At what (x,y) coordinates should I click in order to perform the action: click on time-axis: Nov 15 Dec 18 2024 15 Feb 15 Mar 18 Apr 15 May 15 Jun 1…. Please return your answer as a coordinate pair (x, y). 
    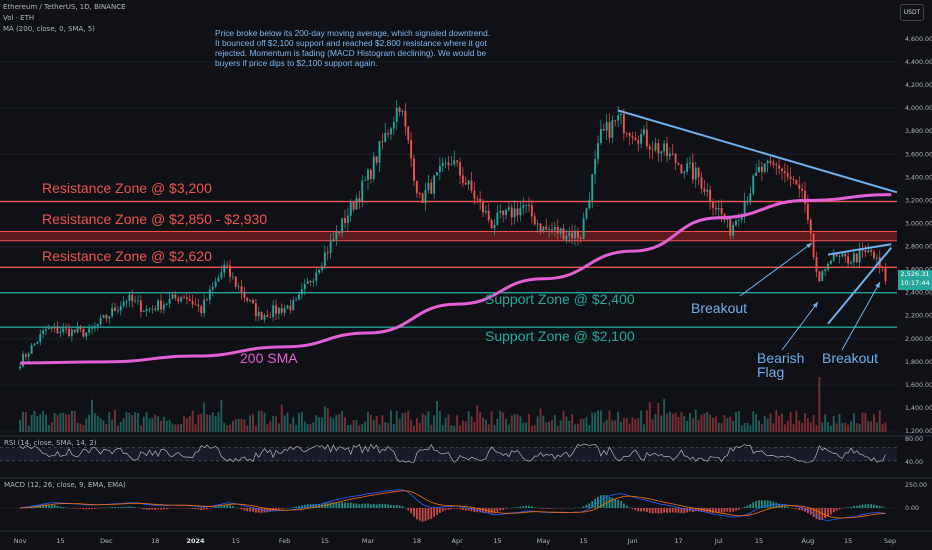
    Looking at the image, I should click on (455, 541).